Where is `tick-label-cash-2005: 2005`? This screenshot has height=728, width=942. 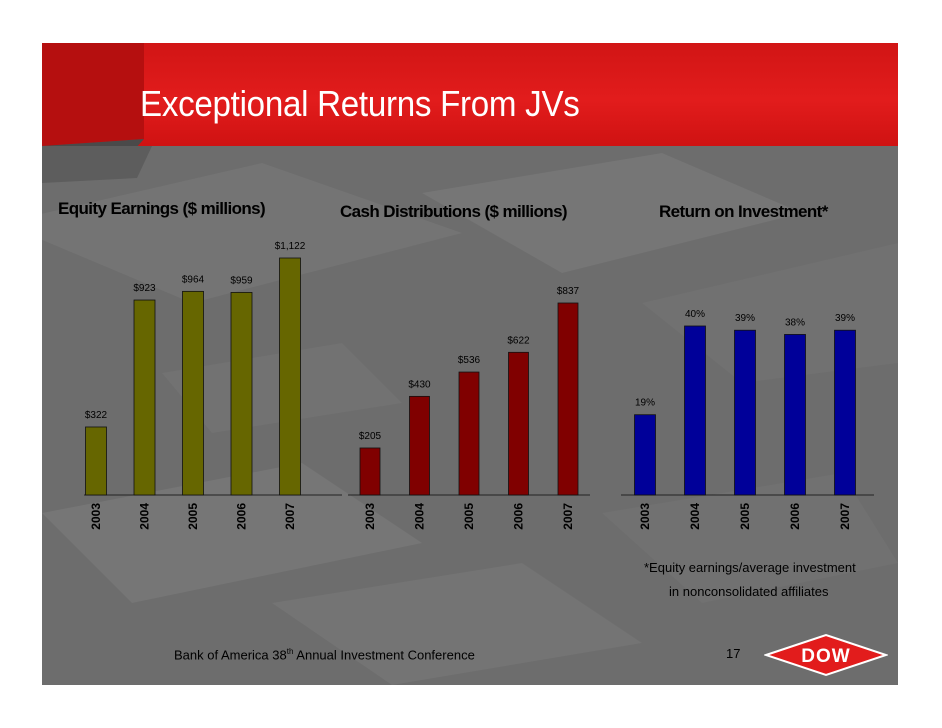 tick-label-cash-2005: 2005 is located at coordinates (469, 516).